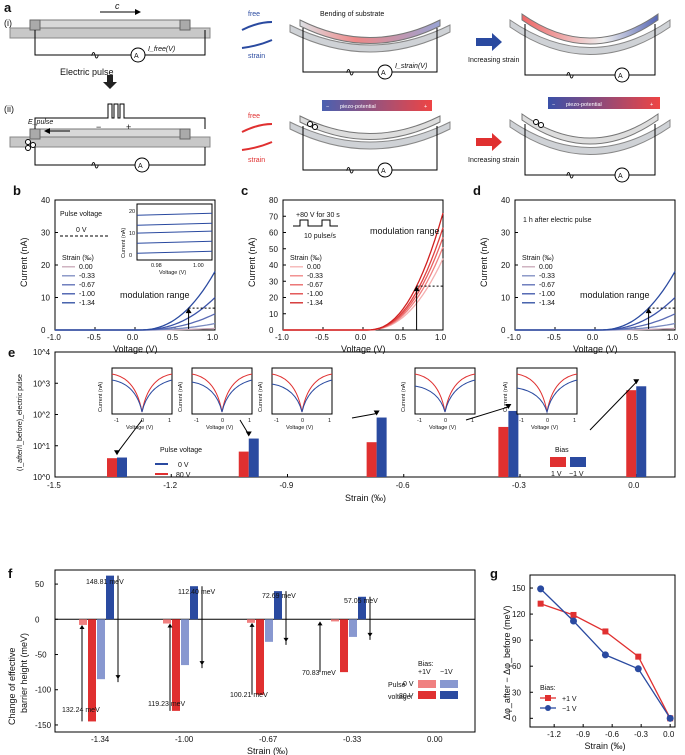  I want to click on legend-voltage: voltage:, so click(400, 697).